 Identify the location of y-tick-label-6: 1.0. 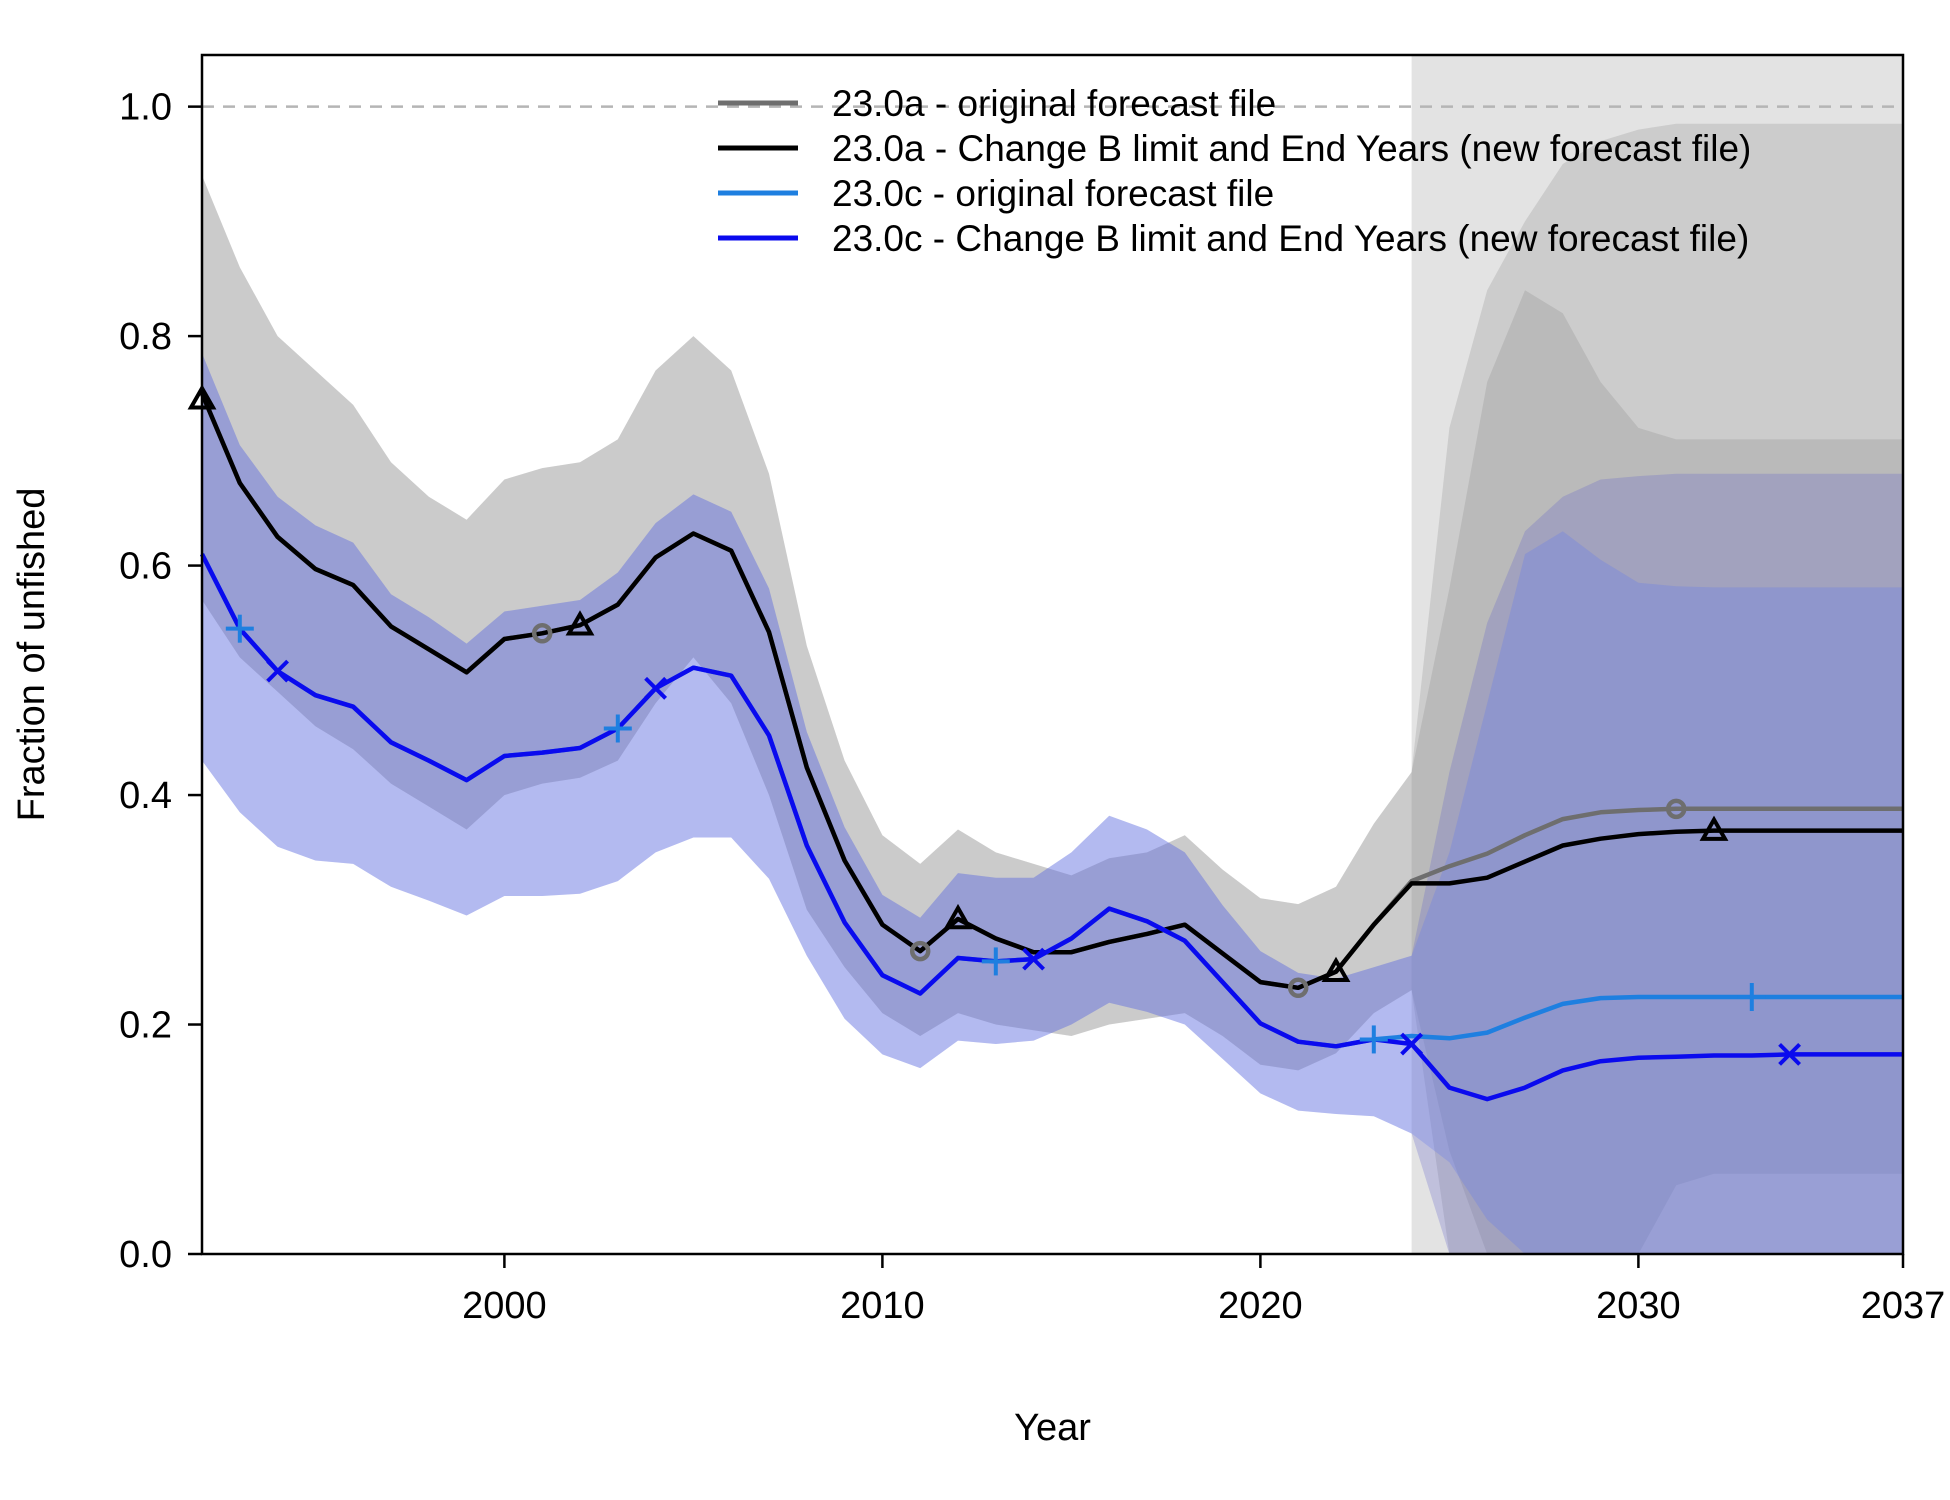
(145, 108).